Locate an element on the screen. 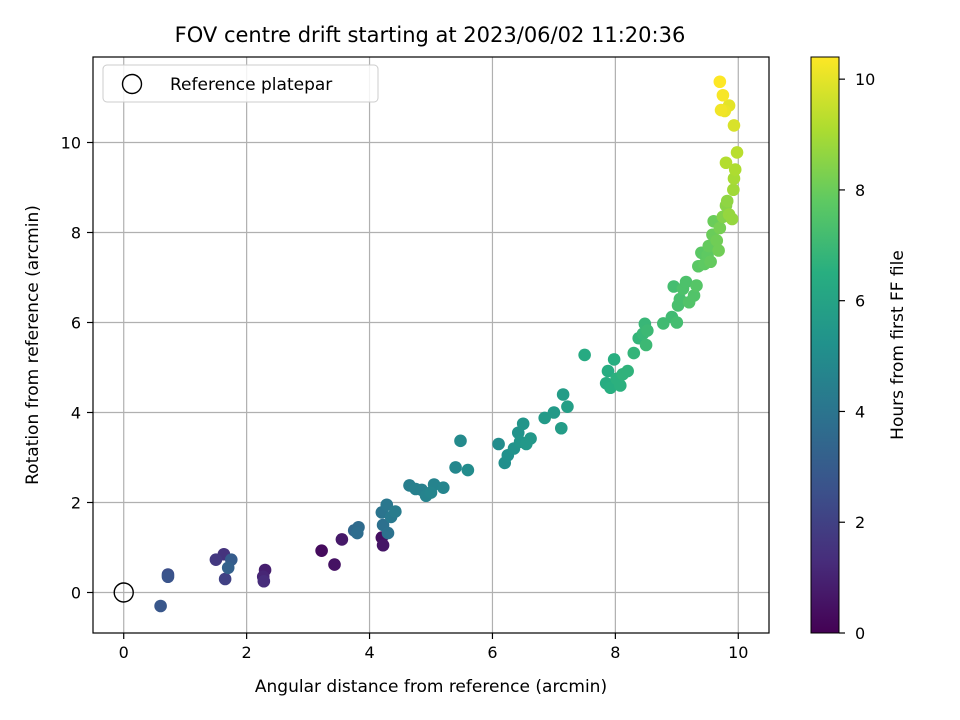 The width and height of the screenshot is (960, 720). y-tick-label: 6 is located at coordinates (76, 323).